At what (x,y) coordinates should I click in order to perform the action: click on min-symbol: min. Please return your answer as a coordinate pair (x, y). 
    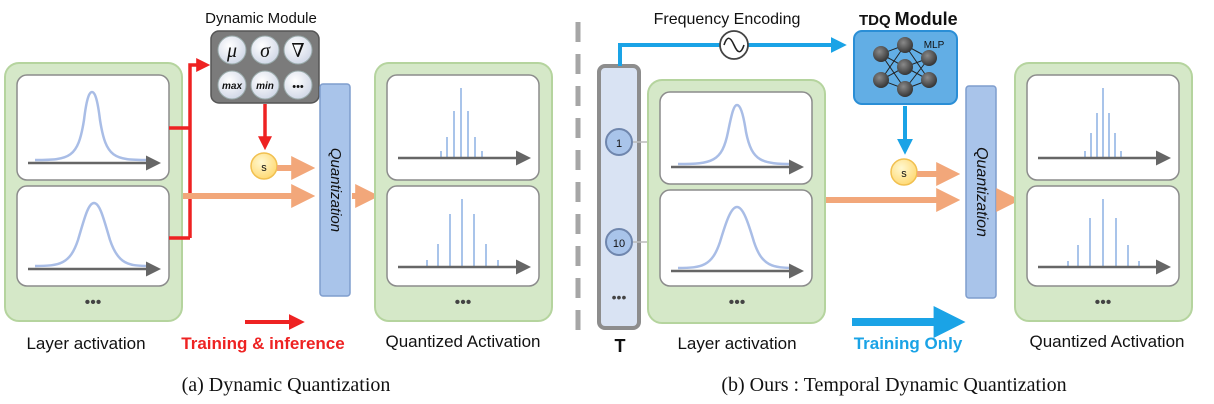
    Looking at the image, I should click on (265, 86).